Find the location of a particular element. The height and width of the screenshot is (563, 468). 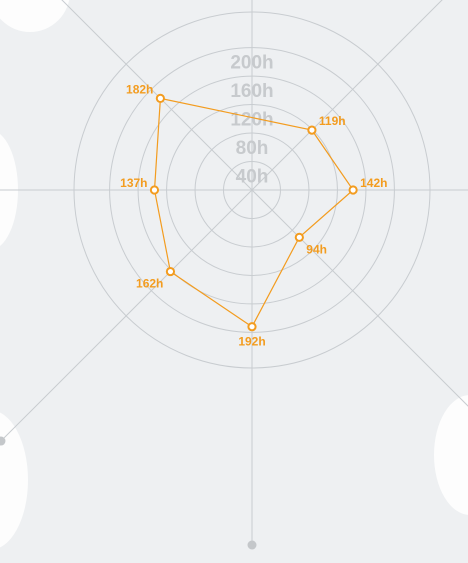

data-label: 162h is located at coordinates (149, 284).